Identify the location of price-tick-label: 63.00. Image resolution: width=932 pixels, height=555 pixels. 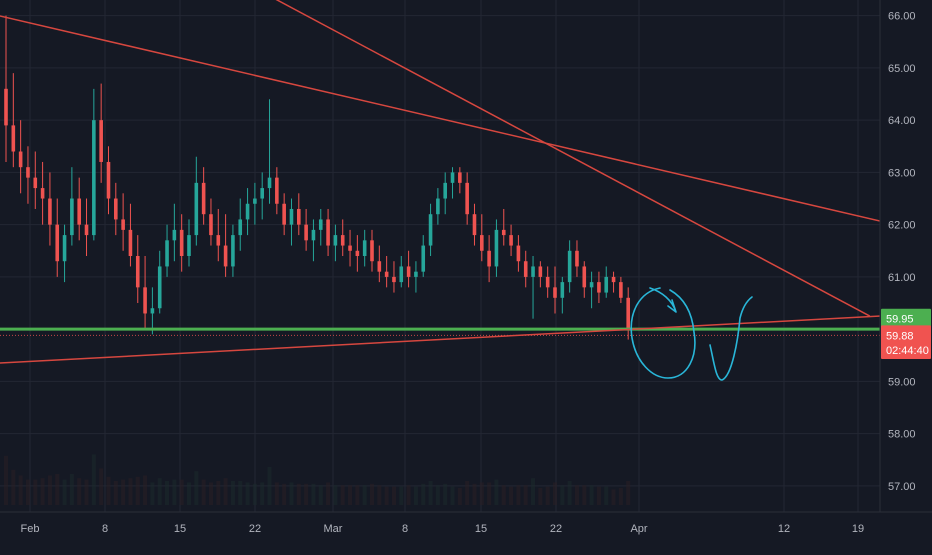
(902, 173).